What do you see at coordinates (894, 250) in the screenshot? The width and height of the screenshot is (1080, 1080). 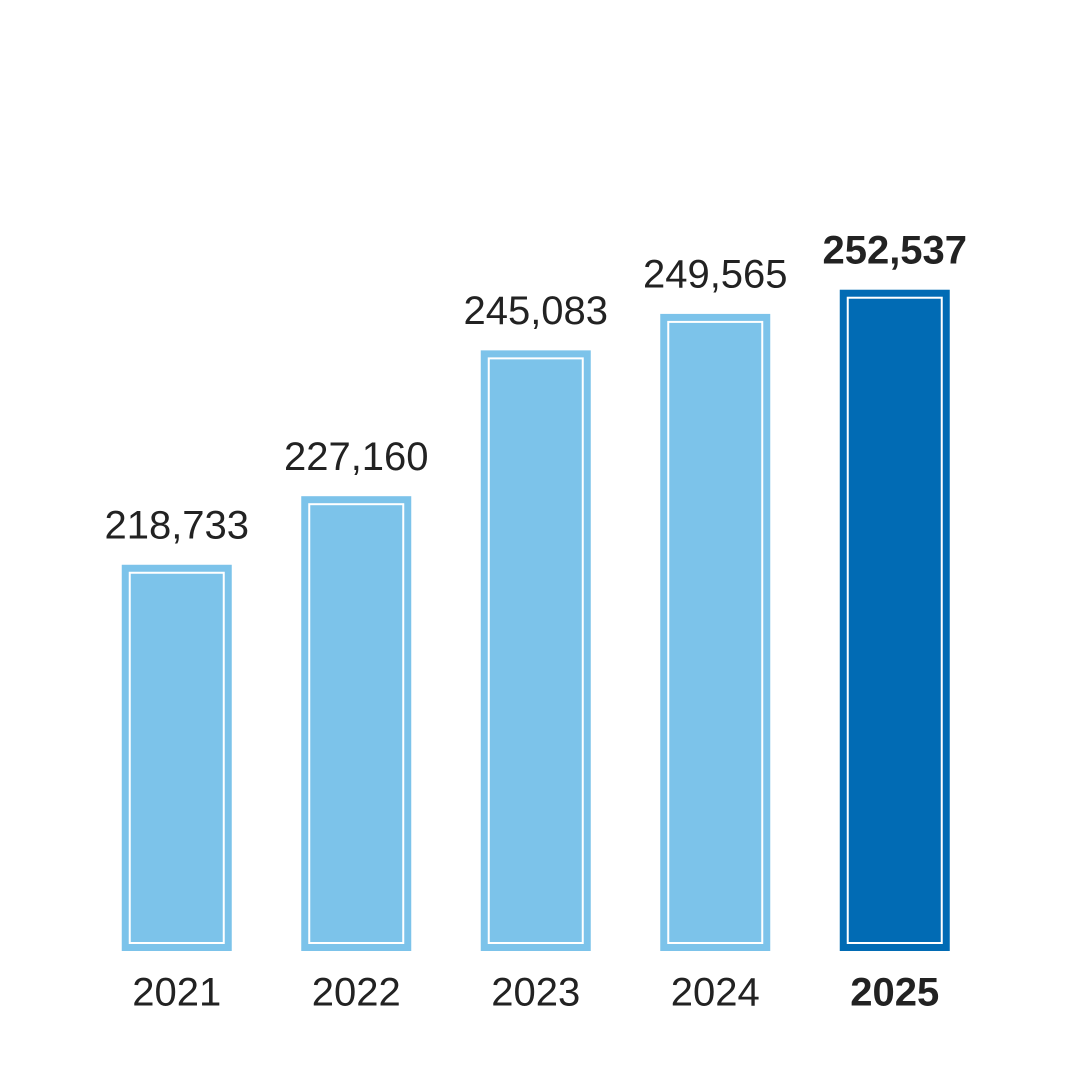 I see `value-label: 252,537` at bounding box center [894, 250].